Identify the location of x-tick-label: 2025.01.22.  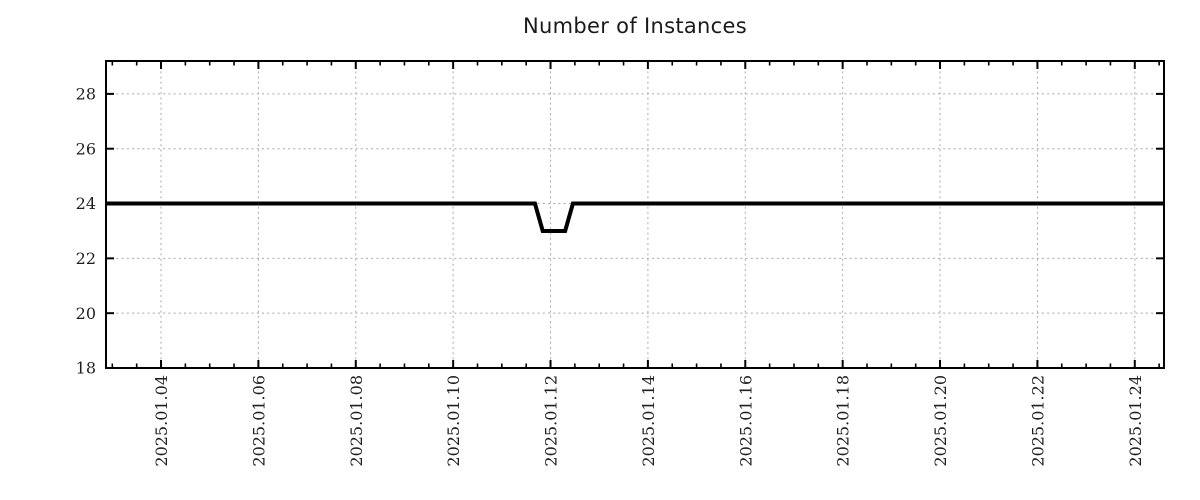
(1037, 421).